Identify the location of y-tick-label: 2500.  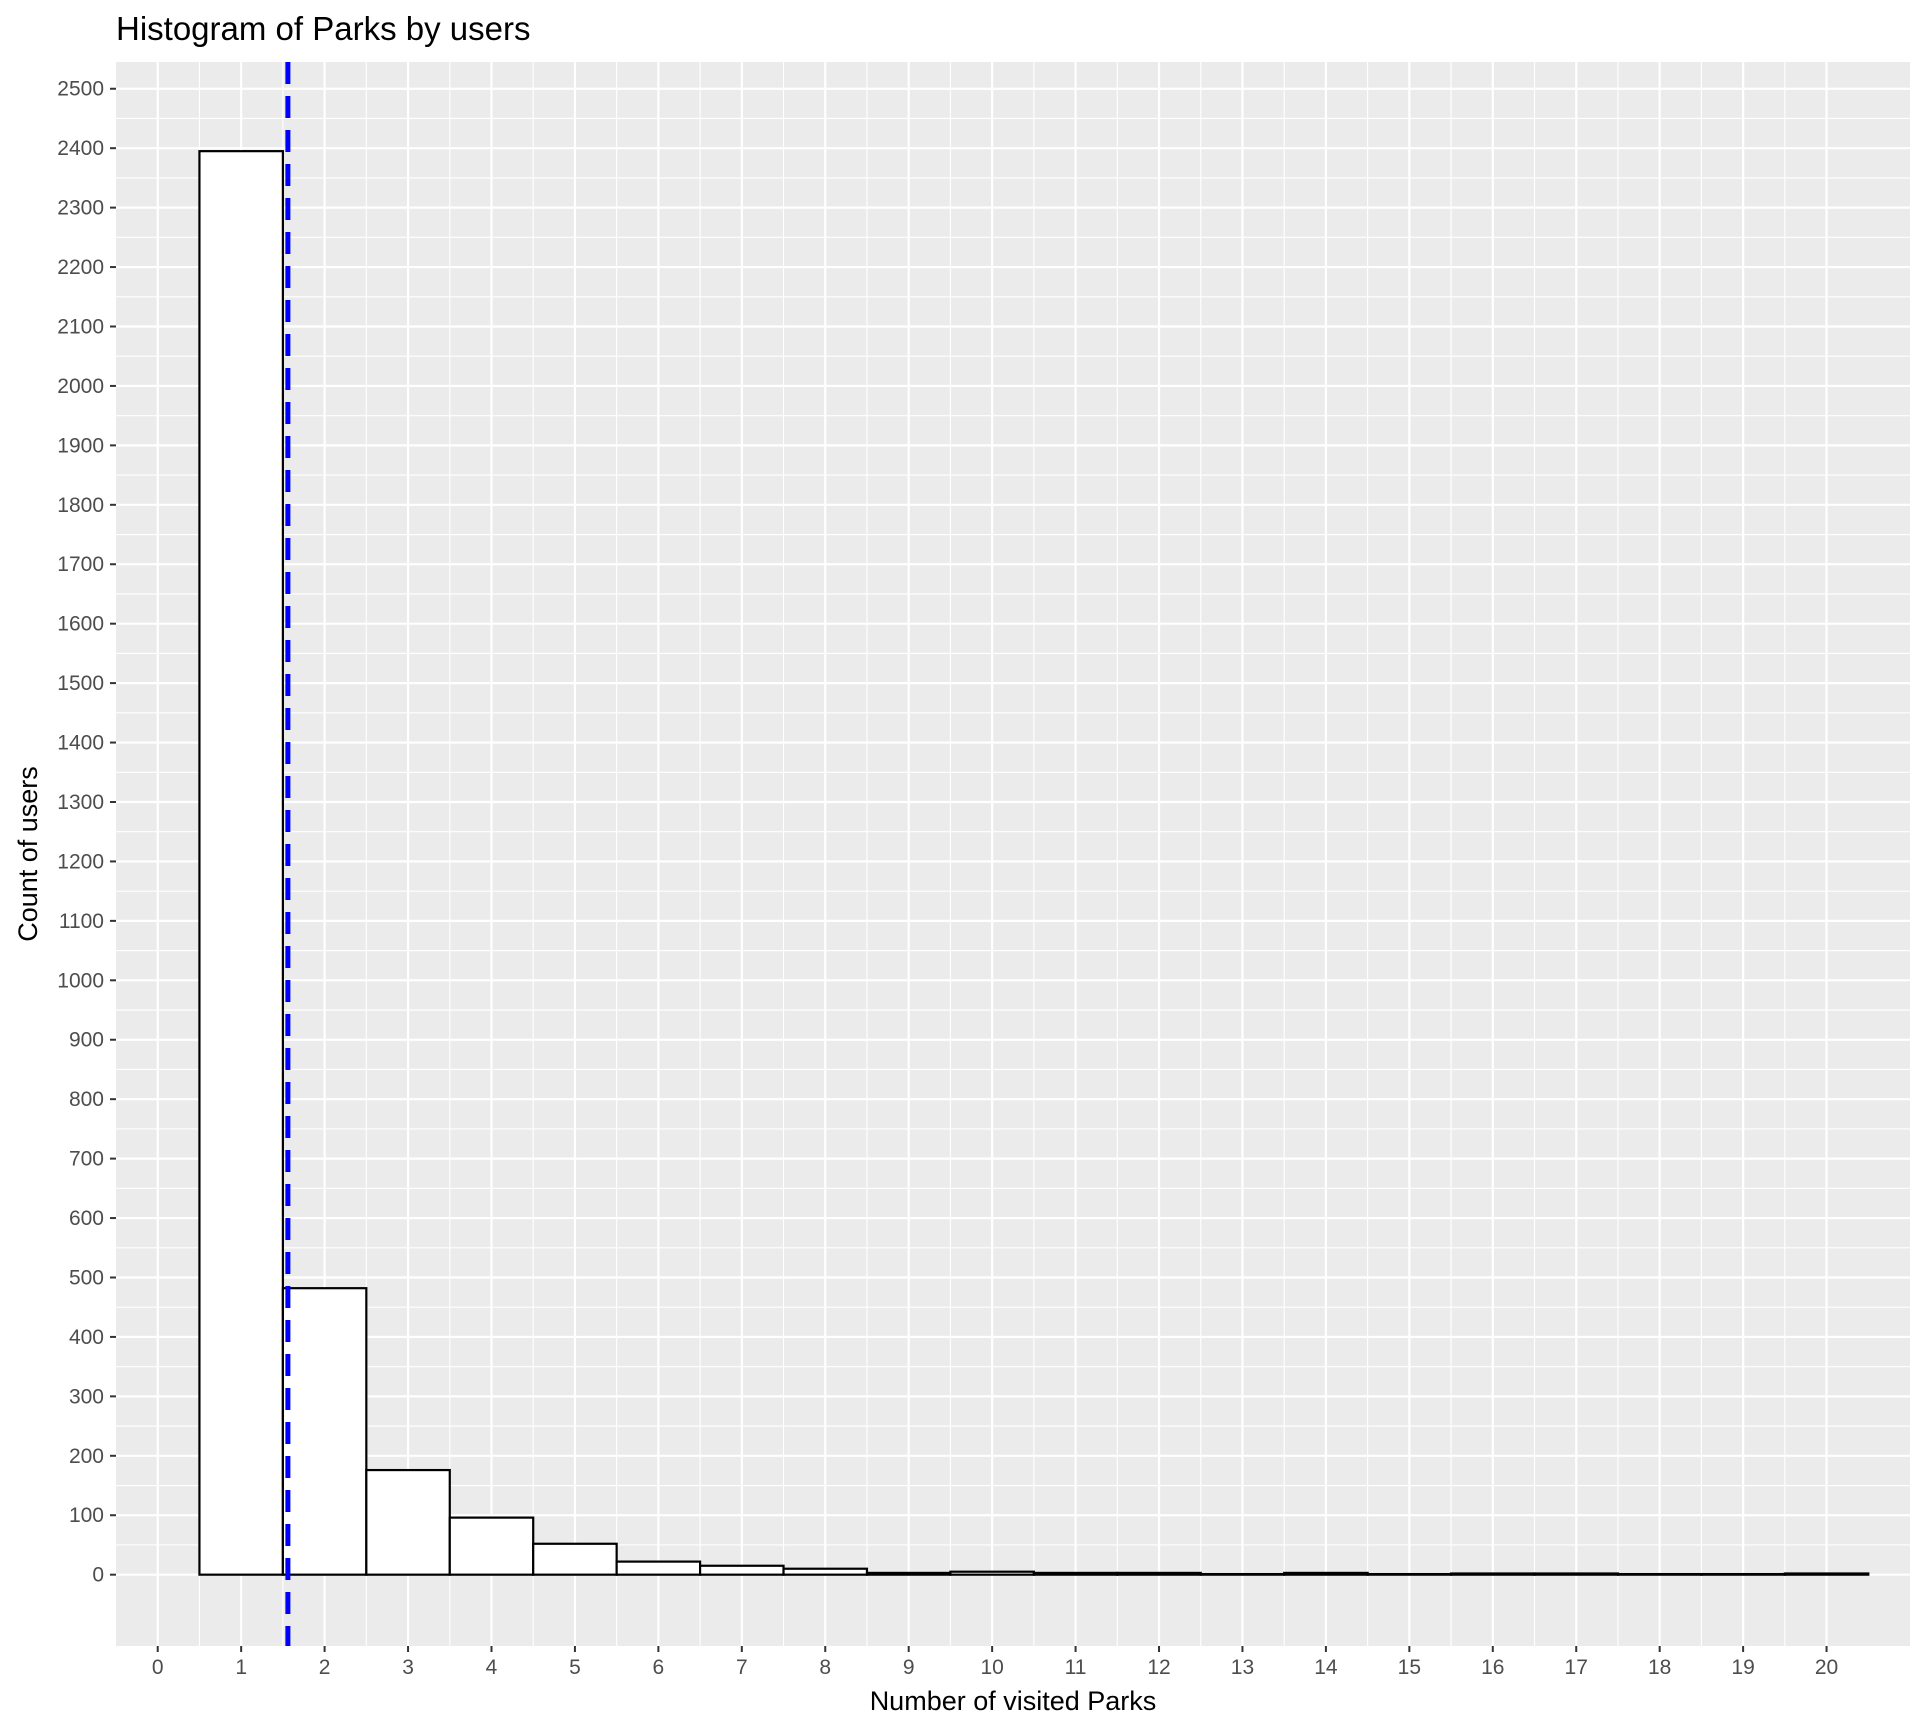
(80, 89).